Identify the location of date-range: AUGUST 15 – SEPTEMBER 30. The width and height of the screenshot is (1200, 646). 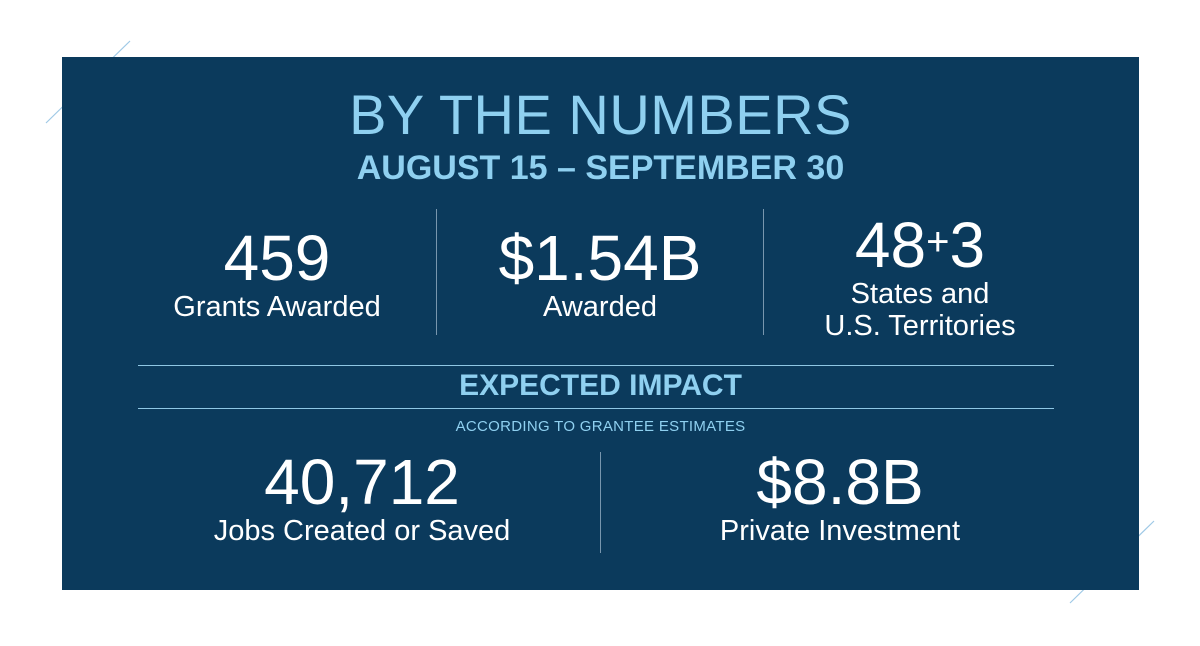
(600, 168).